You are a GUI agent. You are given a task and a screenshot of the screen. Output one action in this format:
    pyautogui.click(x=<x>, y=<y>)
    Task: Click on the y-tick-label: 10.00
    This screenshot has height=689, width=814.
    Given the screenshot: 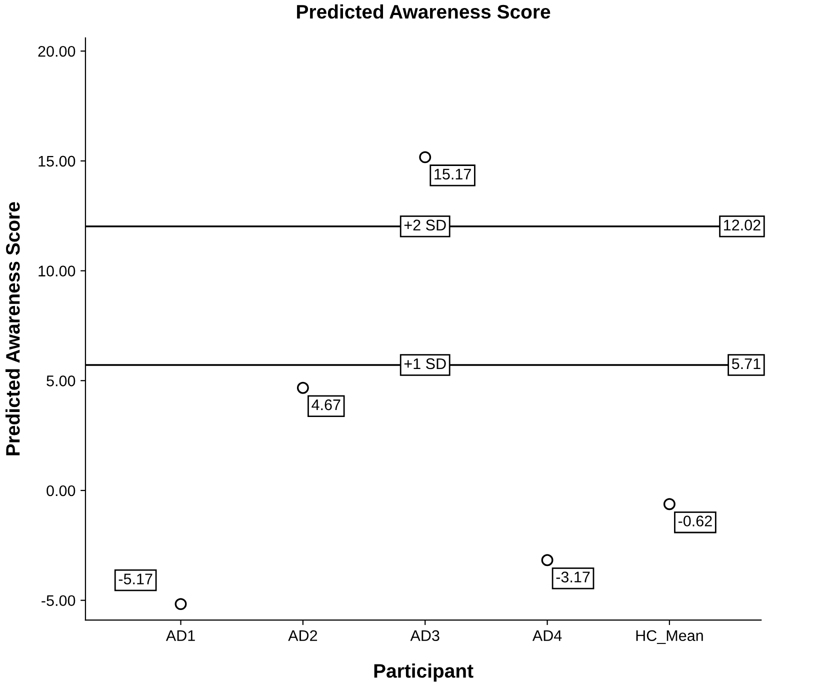 What is the action you would take?
    pyautogui.click(x=57, y=271)
    